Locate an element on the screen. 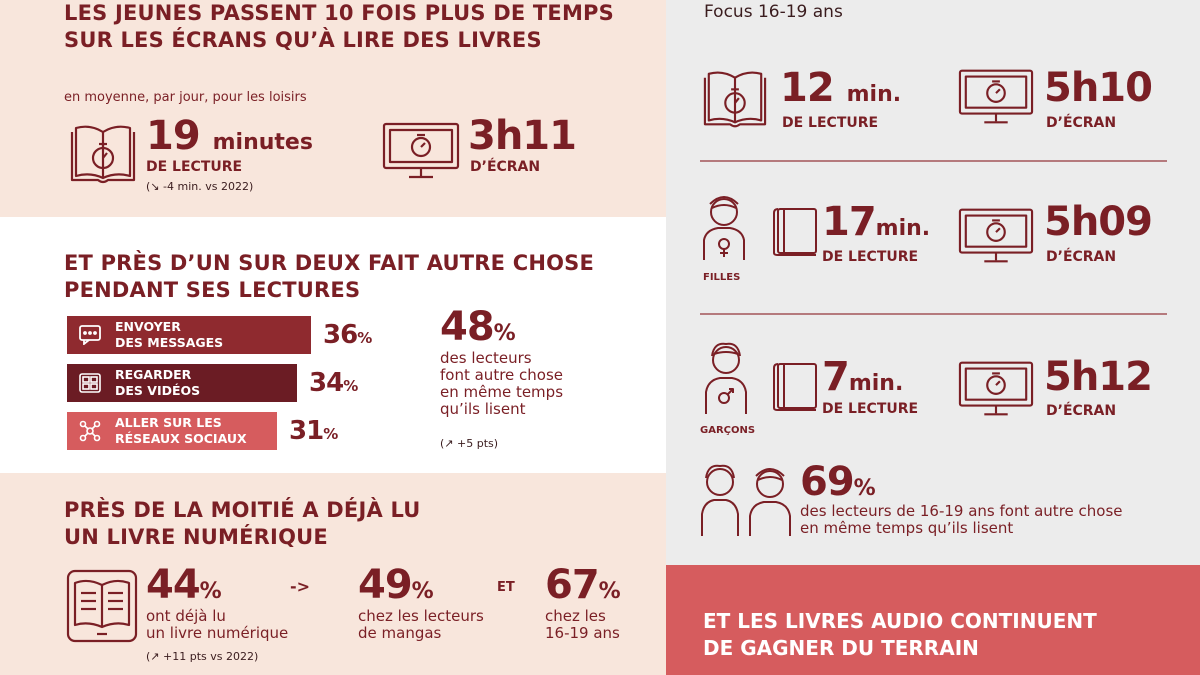 The height and width of the screenshot is (675, 1200). activity-bar-label: REGARDER DES VIDÉOS is located at coordinates (157, 383).